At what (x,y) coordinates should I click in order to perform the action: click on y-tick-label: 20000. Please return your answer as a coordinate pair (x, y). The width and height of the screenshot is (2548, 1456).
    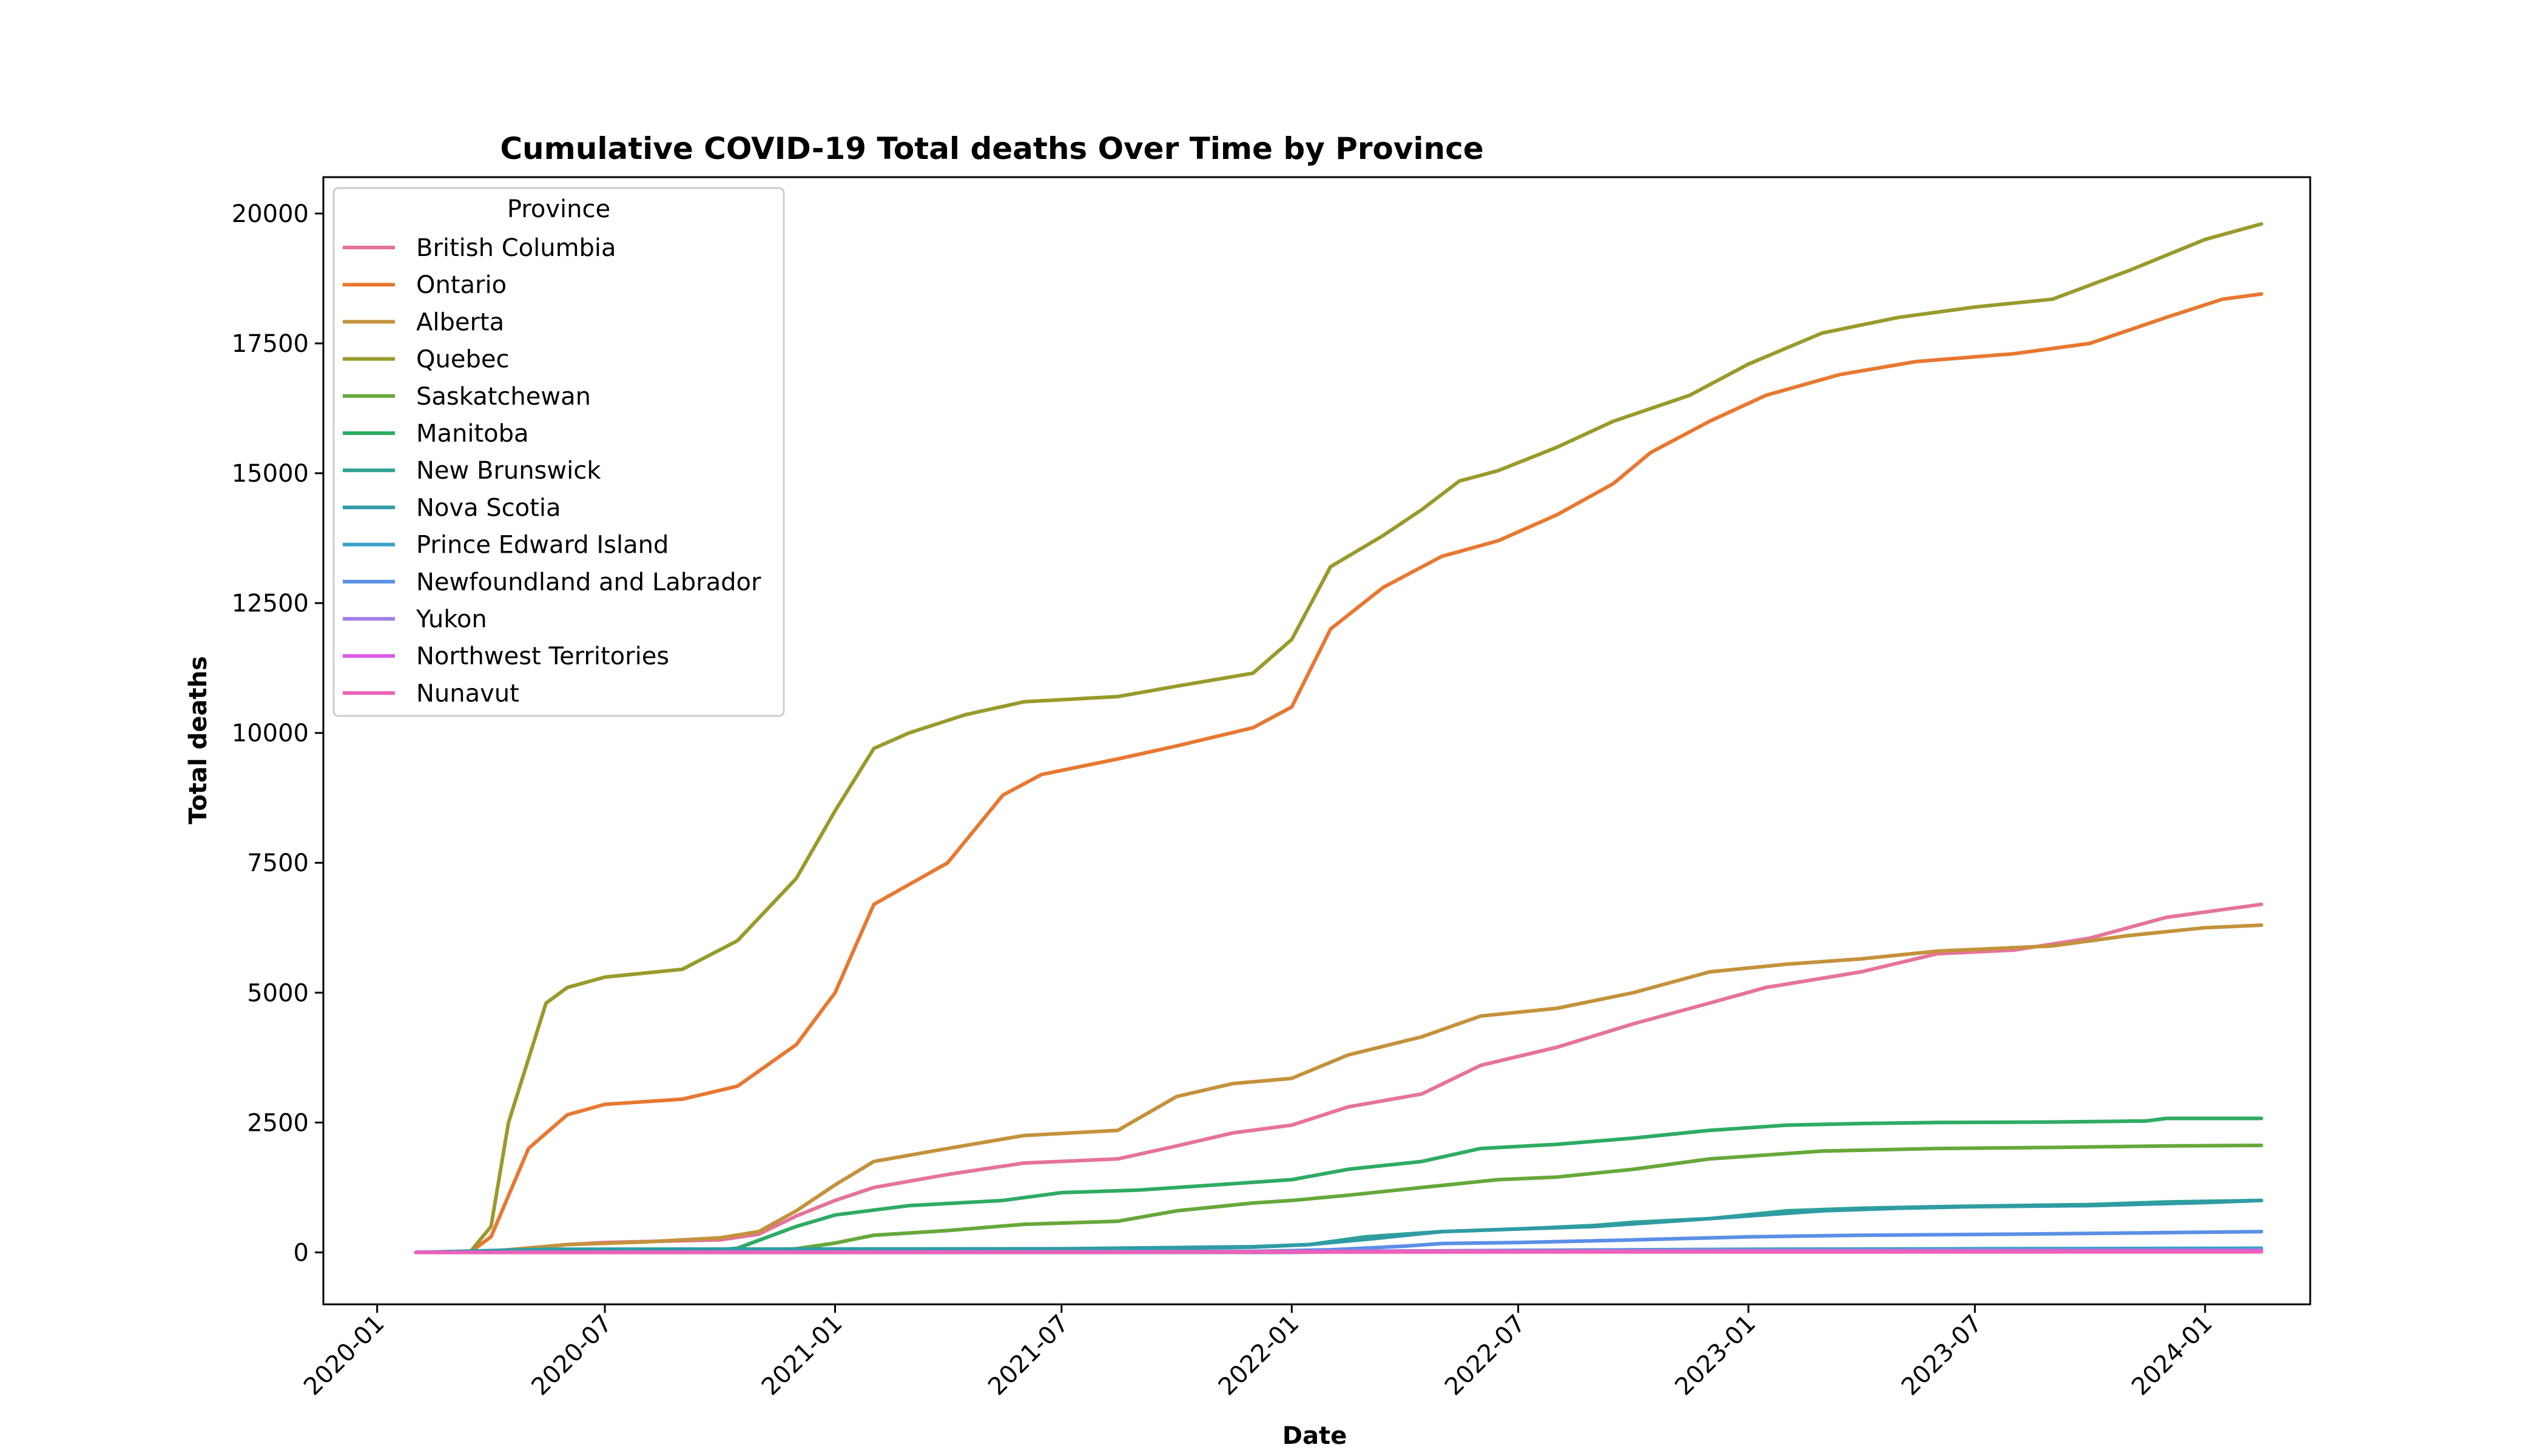
    Looking at the image, I should click on (270, 214).